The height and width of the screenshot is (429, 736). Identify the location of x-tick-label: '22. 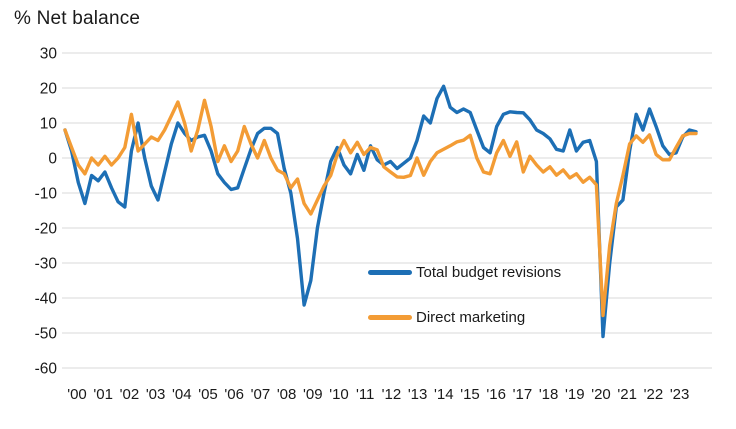
(654, 394).